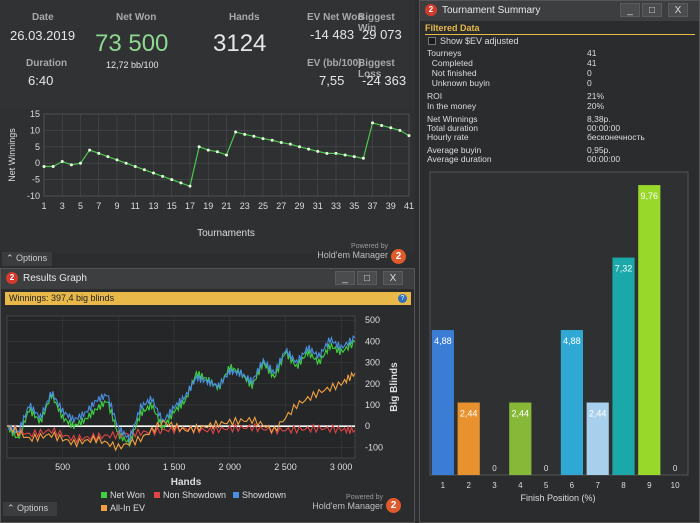 The width and height of the screenshot is (700, 523). What do you see at coordinates (186, 482) in the screenshot?
I see `x-axis-label: Hands` at bounding box center [186, 482].